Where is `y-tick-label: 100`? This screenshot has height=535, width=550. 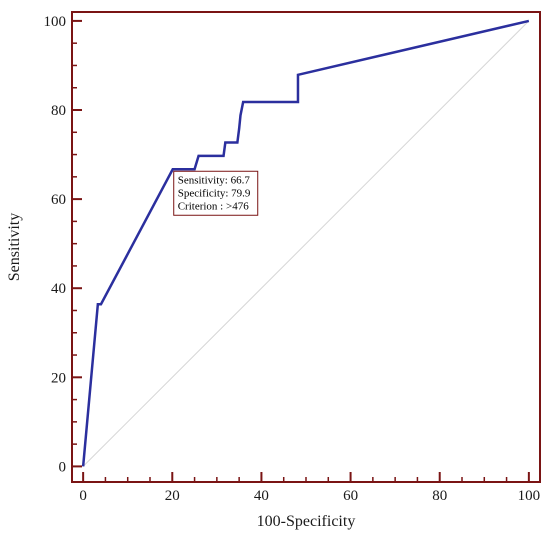
y-tick-label: 100 is located at coordinates (55, 22).